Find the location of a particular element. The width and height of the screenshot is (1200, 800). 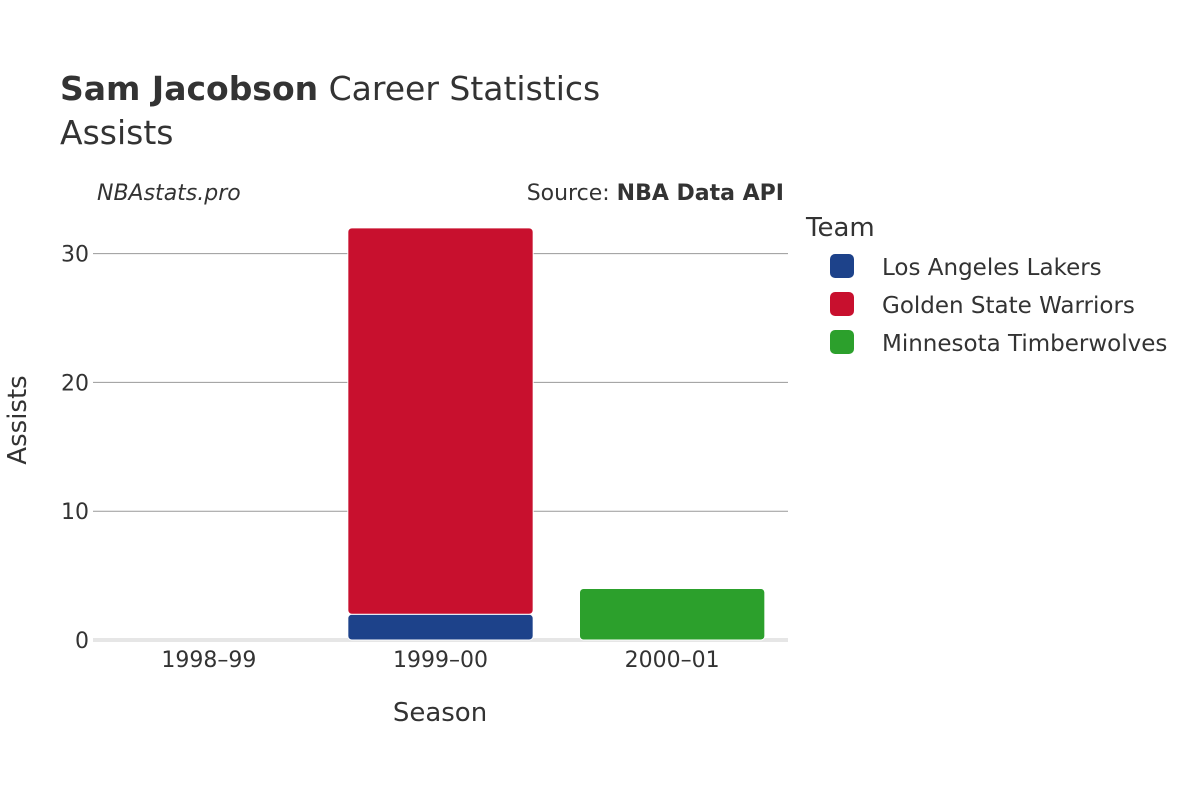

x-tick-label: 2000–01 is located at coordinates (672, 660).